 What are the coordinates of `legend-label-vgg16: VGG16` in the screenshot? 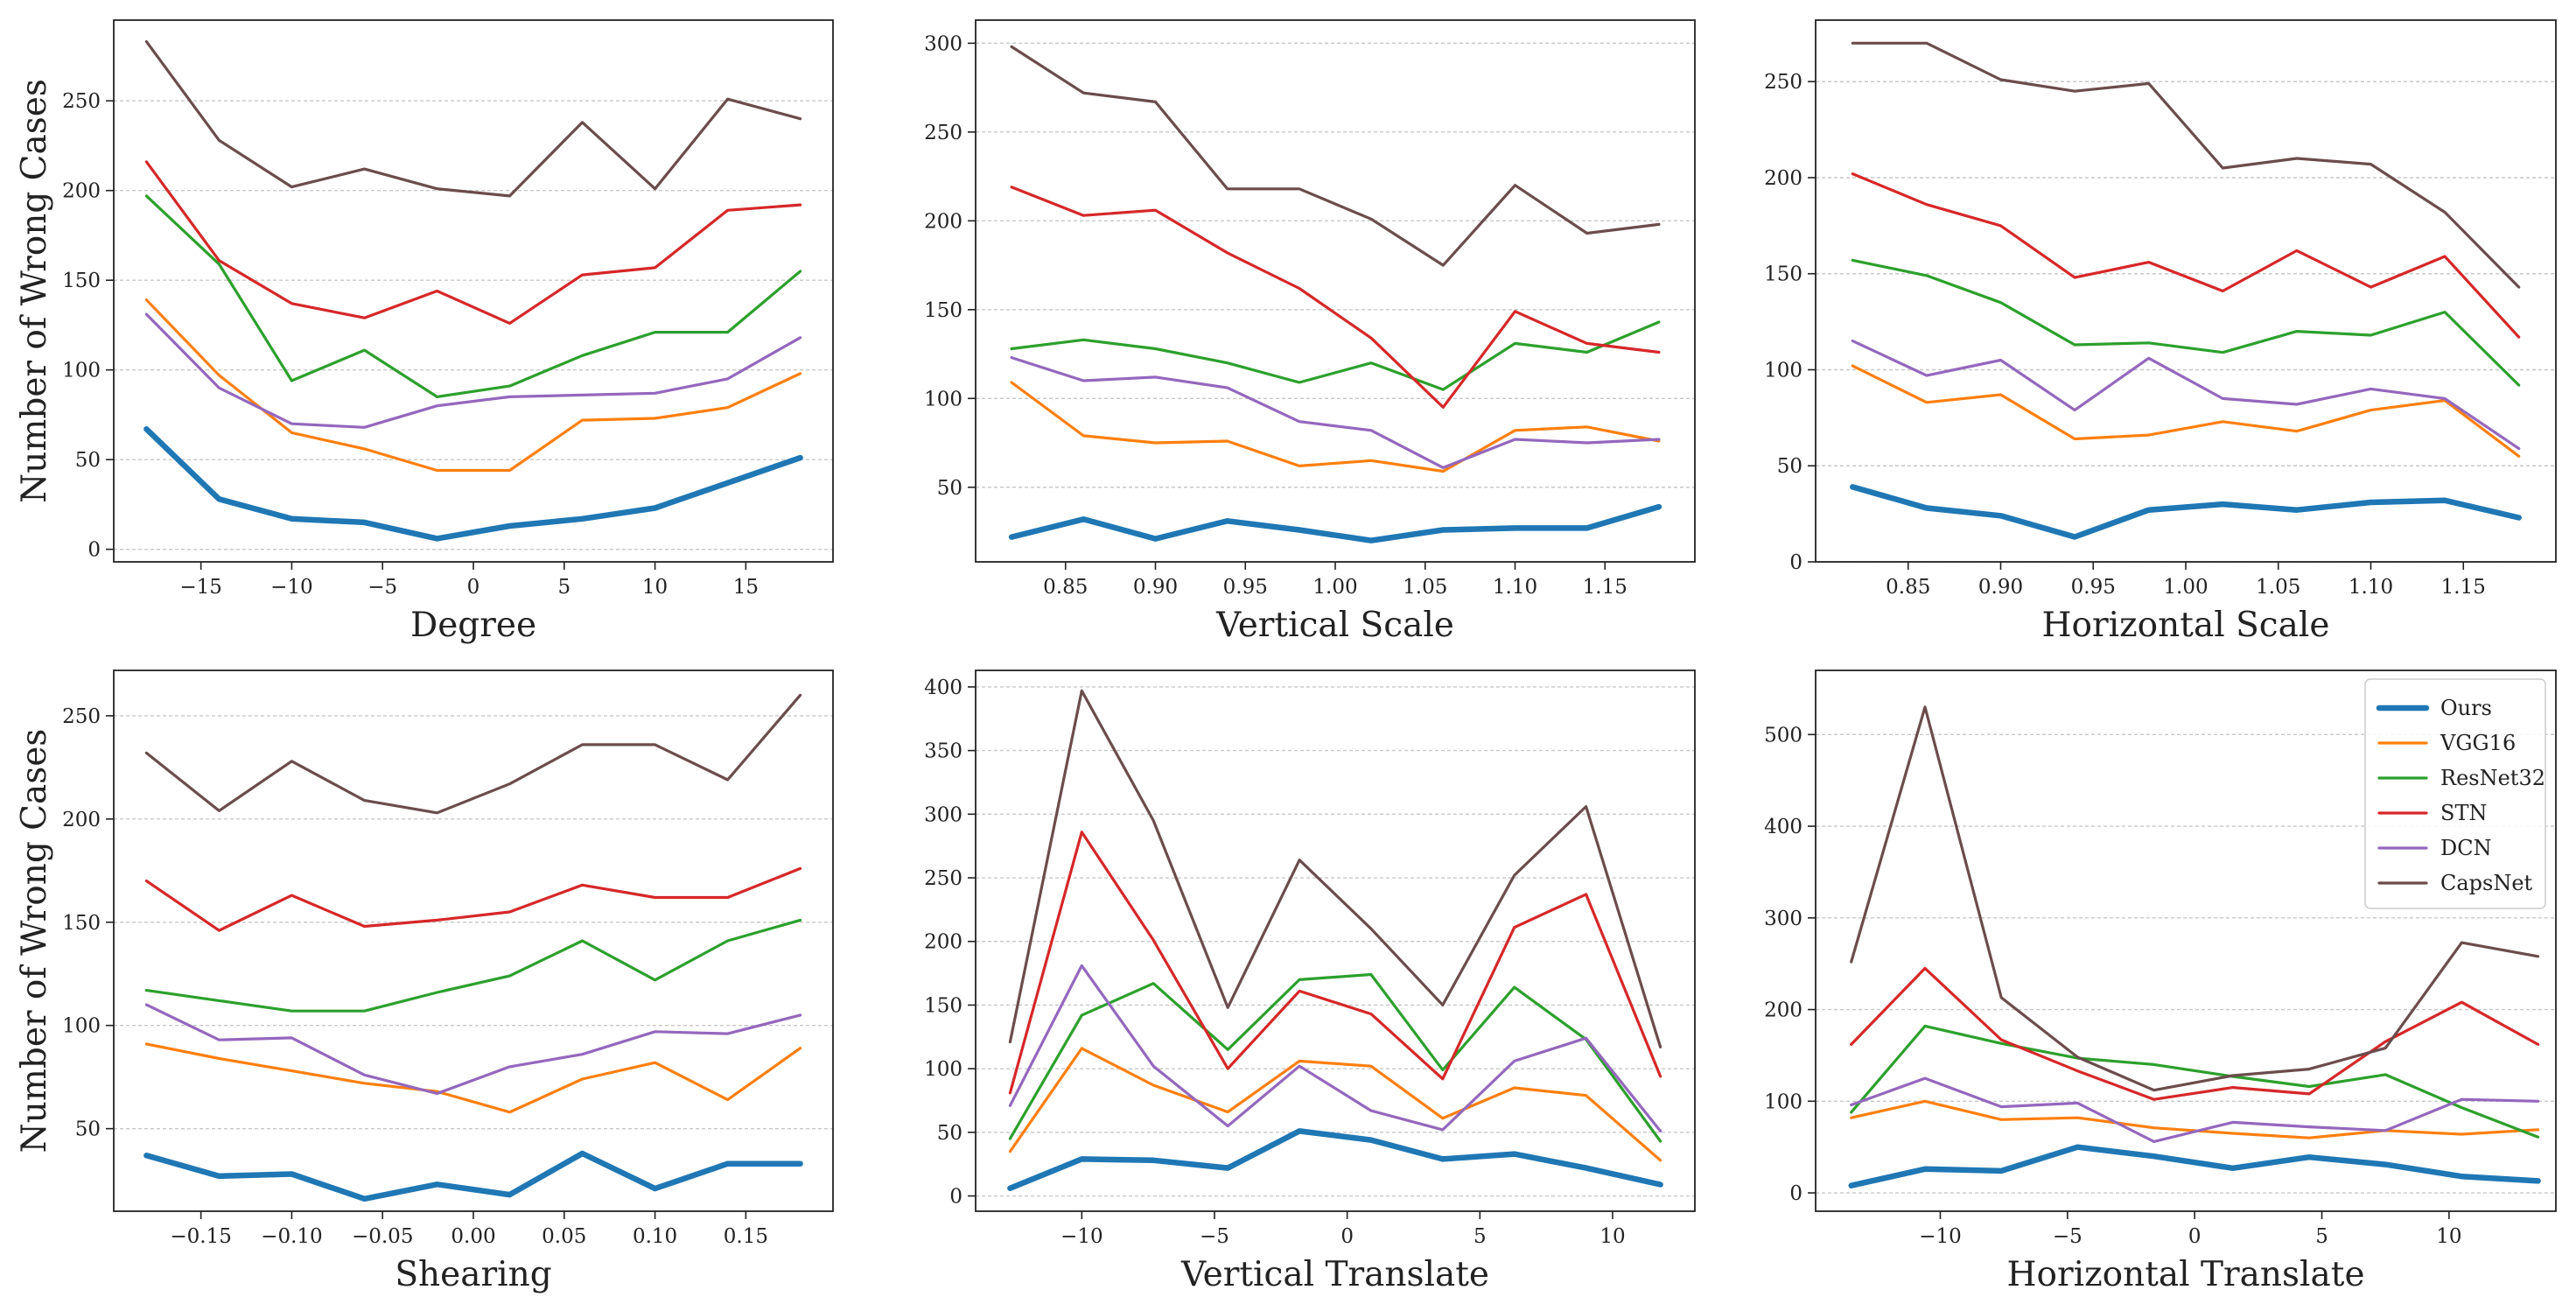 It's located at (2478, 743).